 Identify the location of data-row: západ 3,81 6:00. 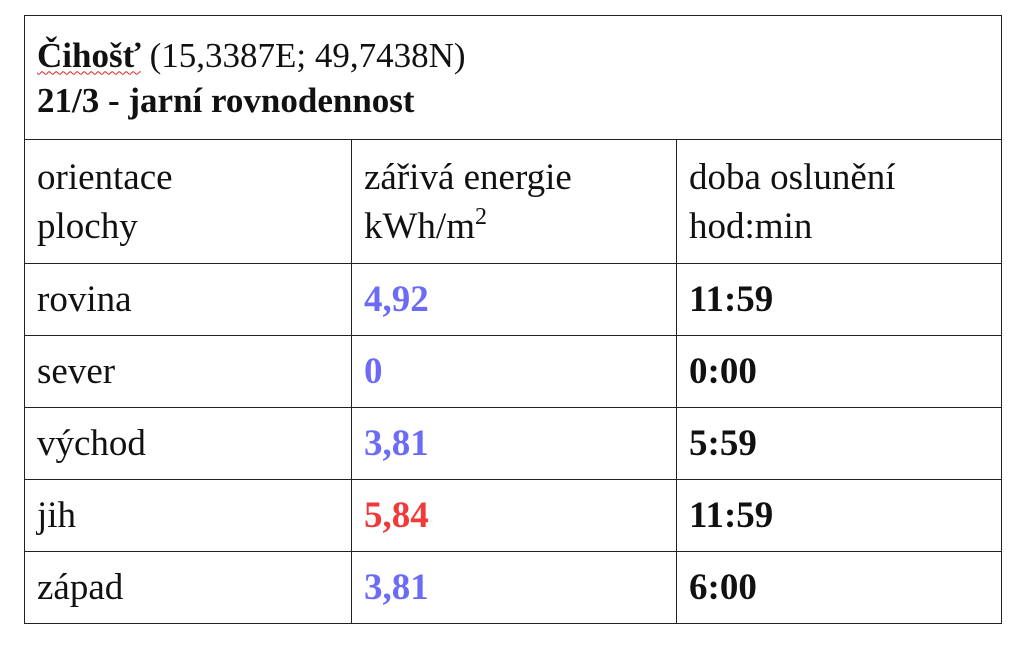
(513, 587).